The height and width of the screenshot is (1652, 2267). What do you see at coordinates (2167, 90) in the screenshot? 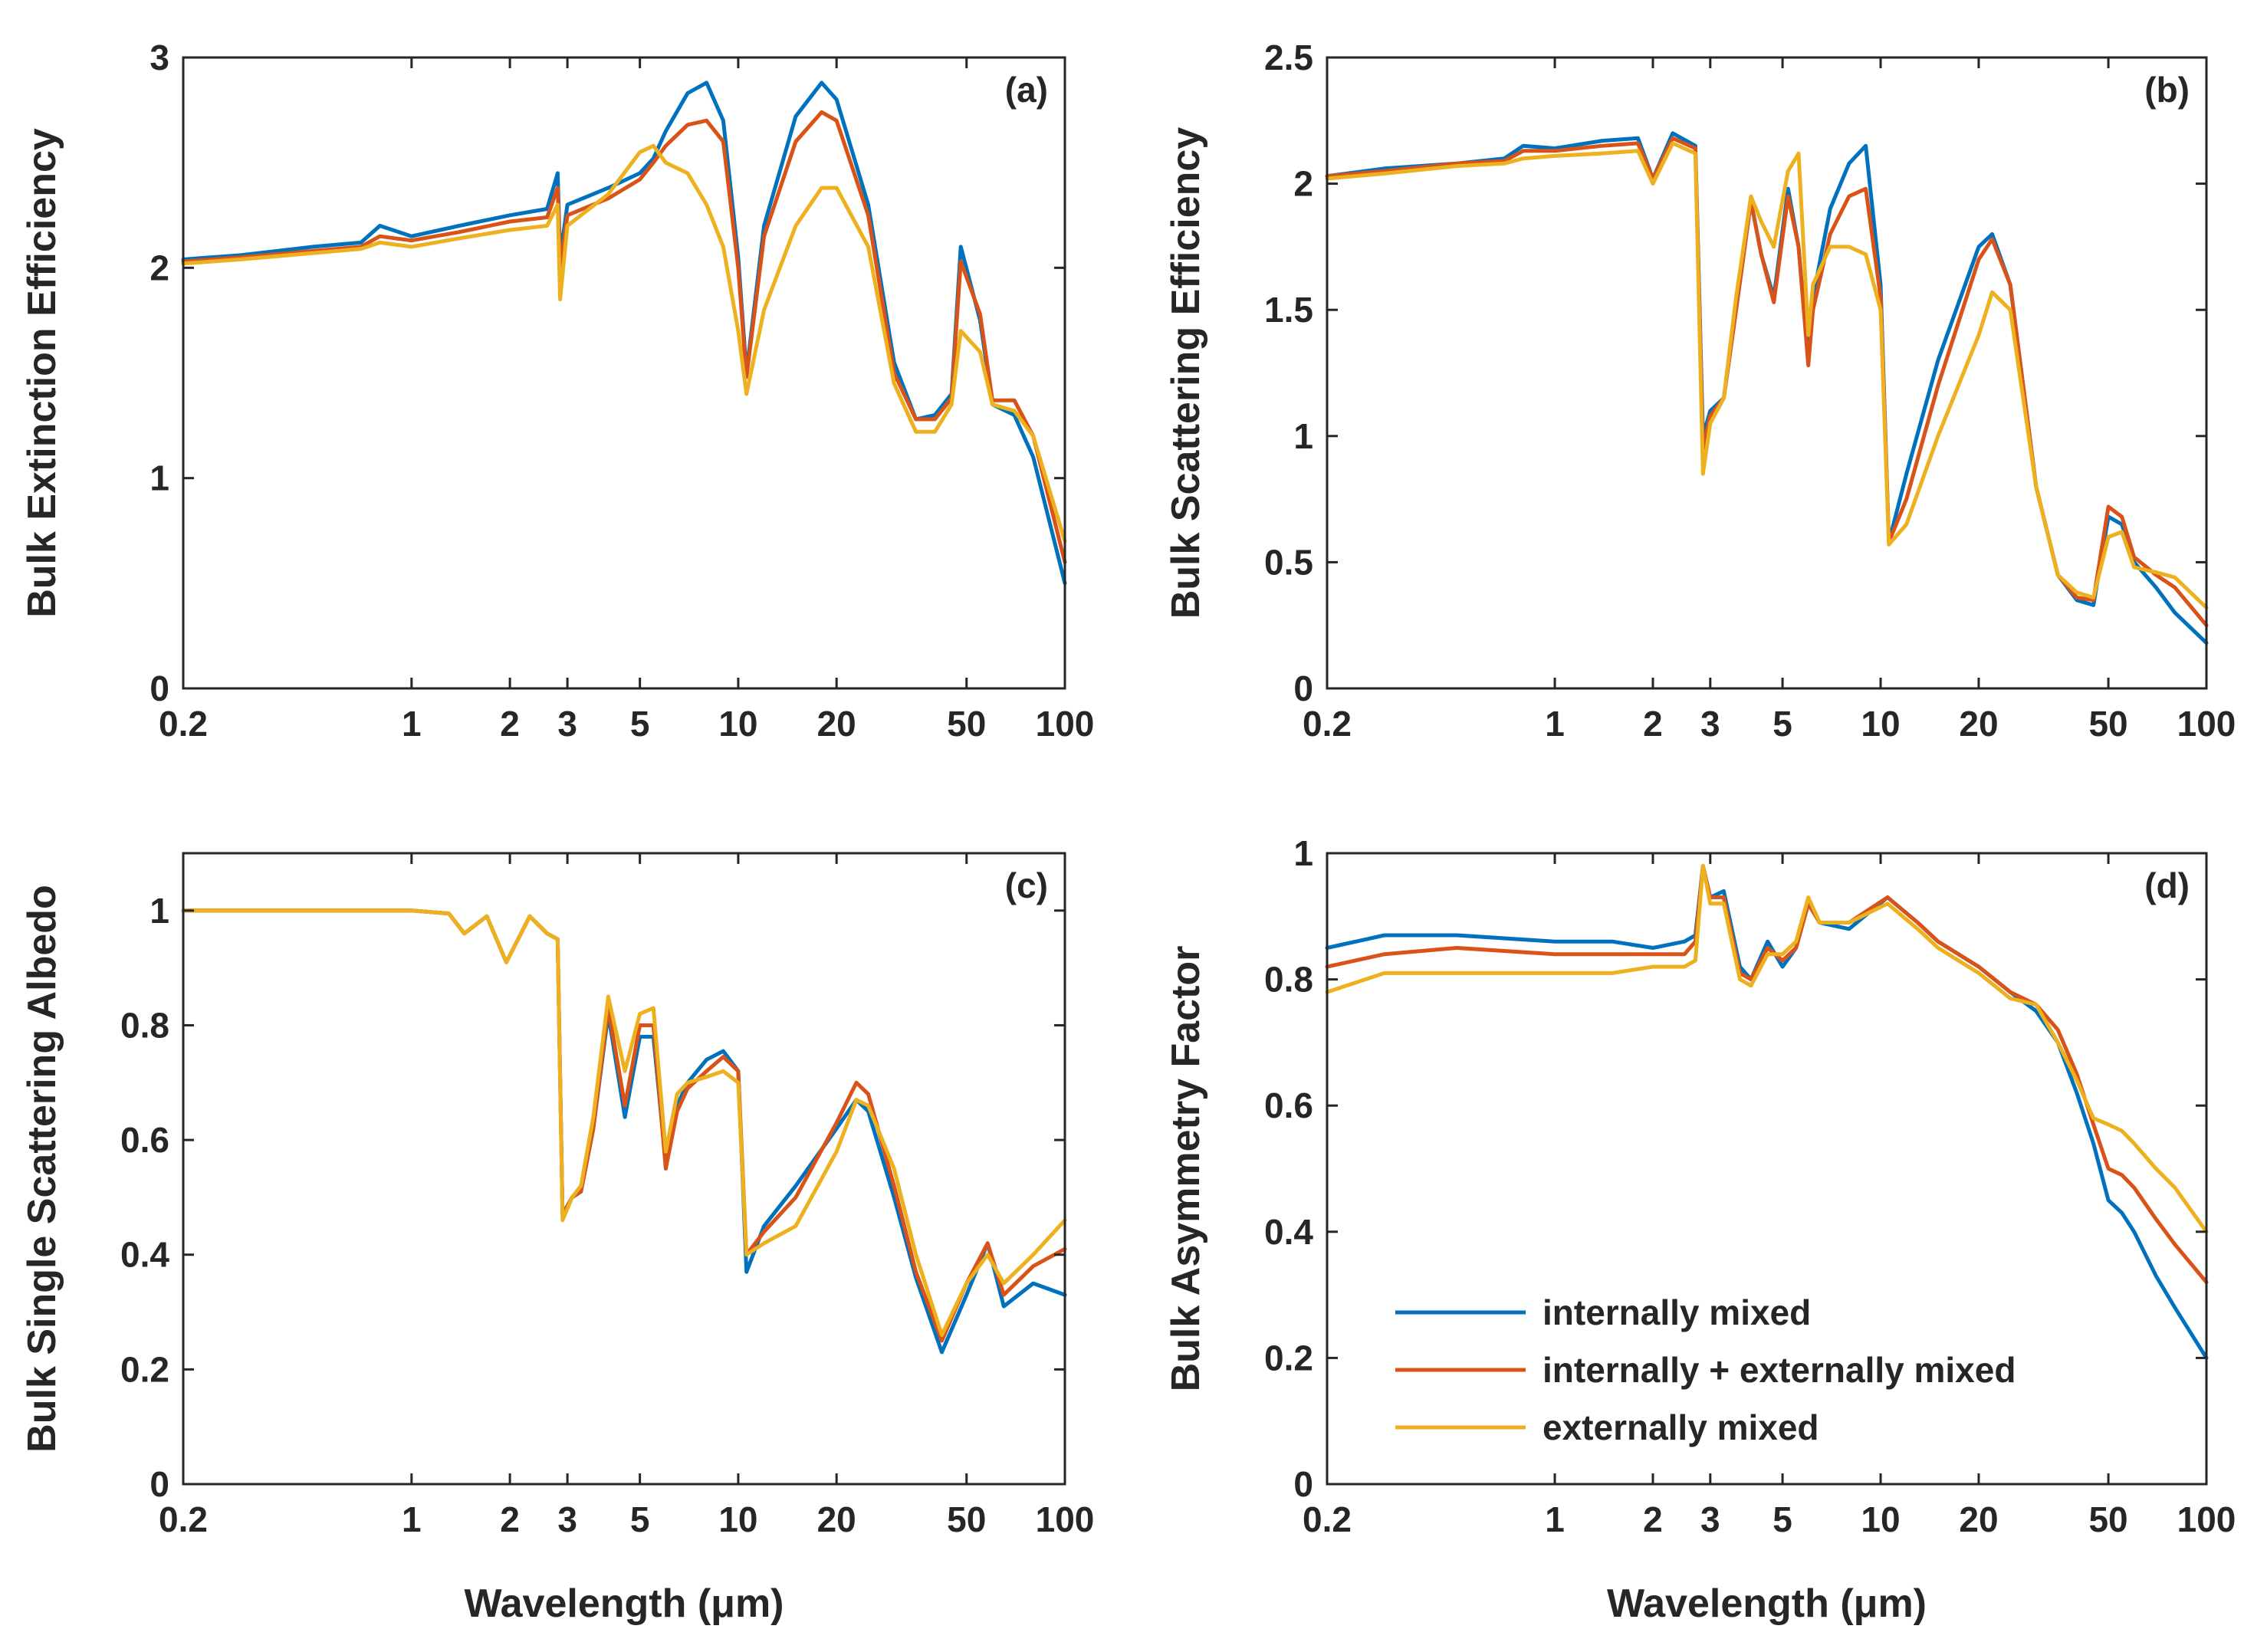
I see `panel-label: (b)` at bounding box center [2167, 90].